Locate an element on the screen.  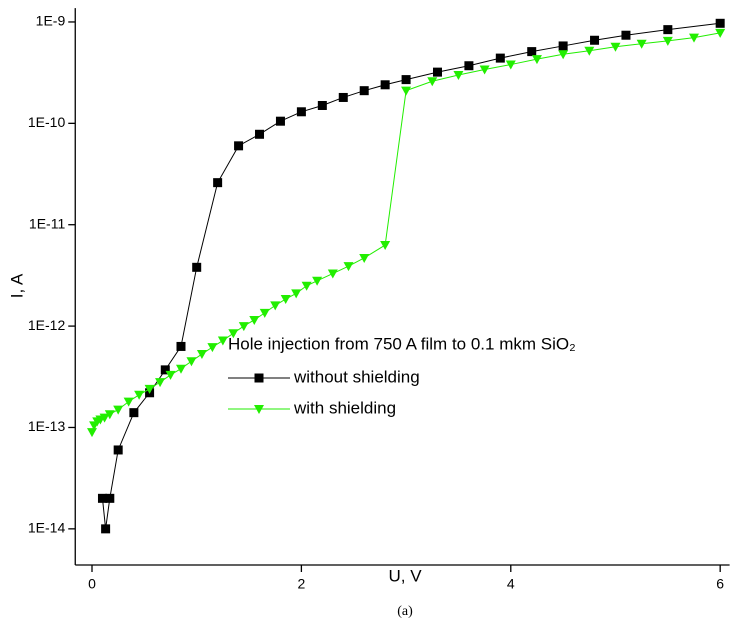
legend-label: with shielding is located at coordinates (344, 407).